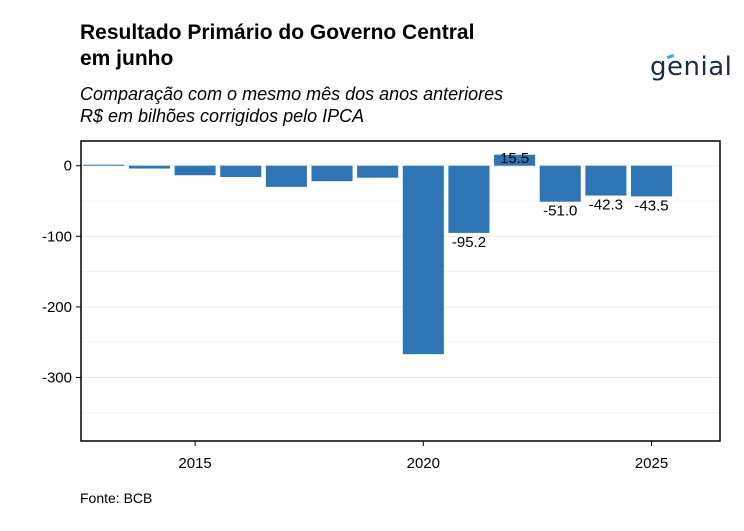 This screenshot has width=744, height=531. I want to click on data-labels: -95.2 15.5 -51.0 -42.3 -43.5, so click(560, 200).